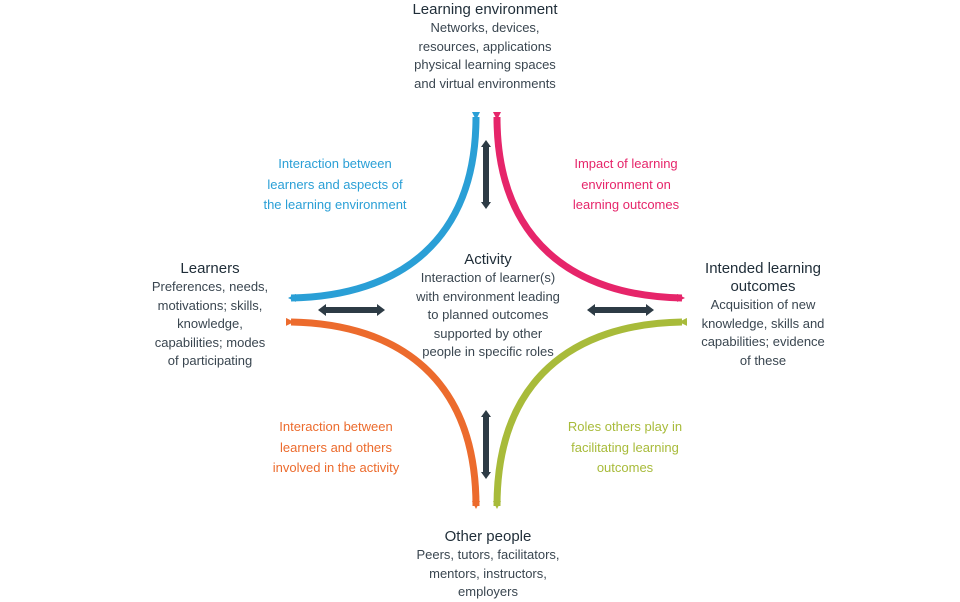 This screenshot has height=602, width=960. What do you see at coordinates (620, 310) in the screenshot?
I see `double-arrow-right` at bounding box center [620, 310].